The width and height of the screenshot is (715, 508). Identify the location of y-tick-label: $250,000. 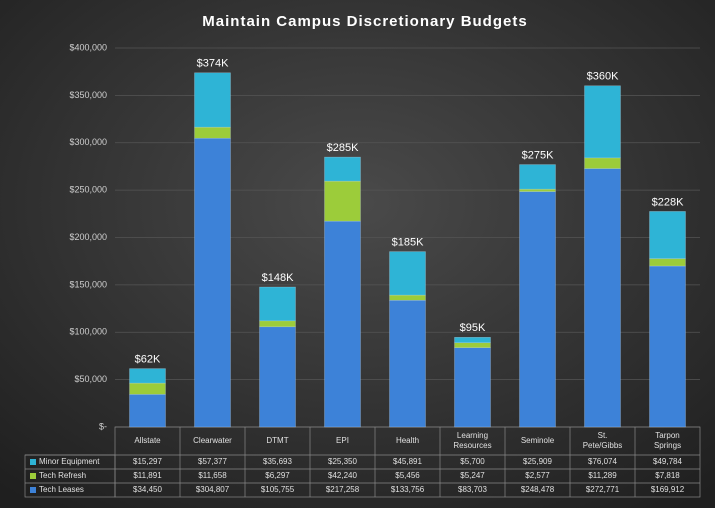
(88, 190).